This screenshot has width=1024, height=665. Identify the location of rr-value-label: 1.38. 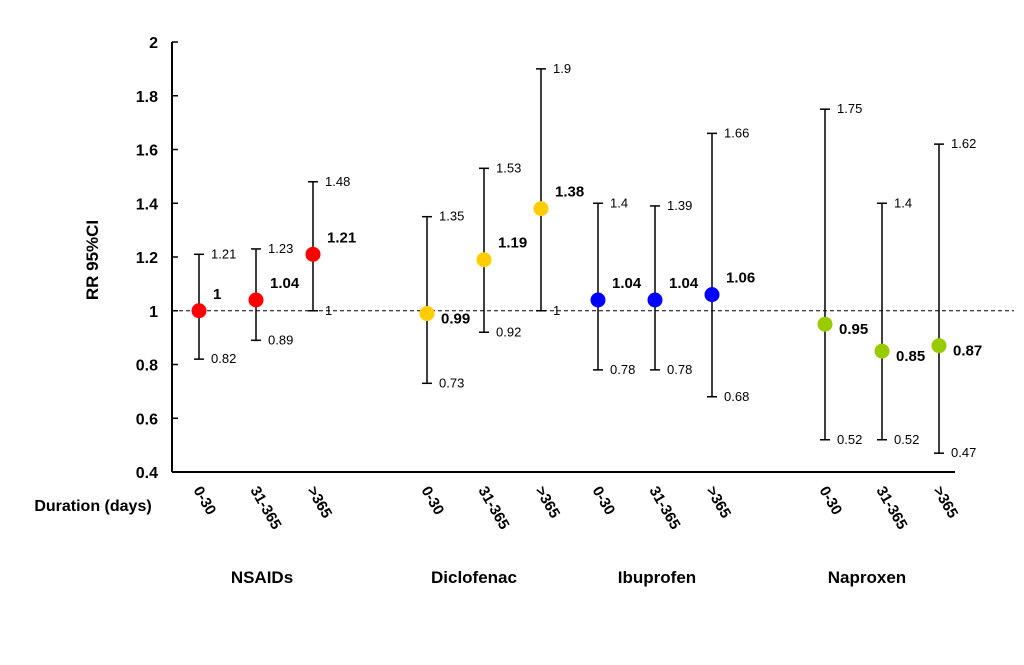
(569, 192).